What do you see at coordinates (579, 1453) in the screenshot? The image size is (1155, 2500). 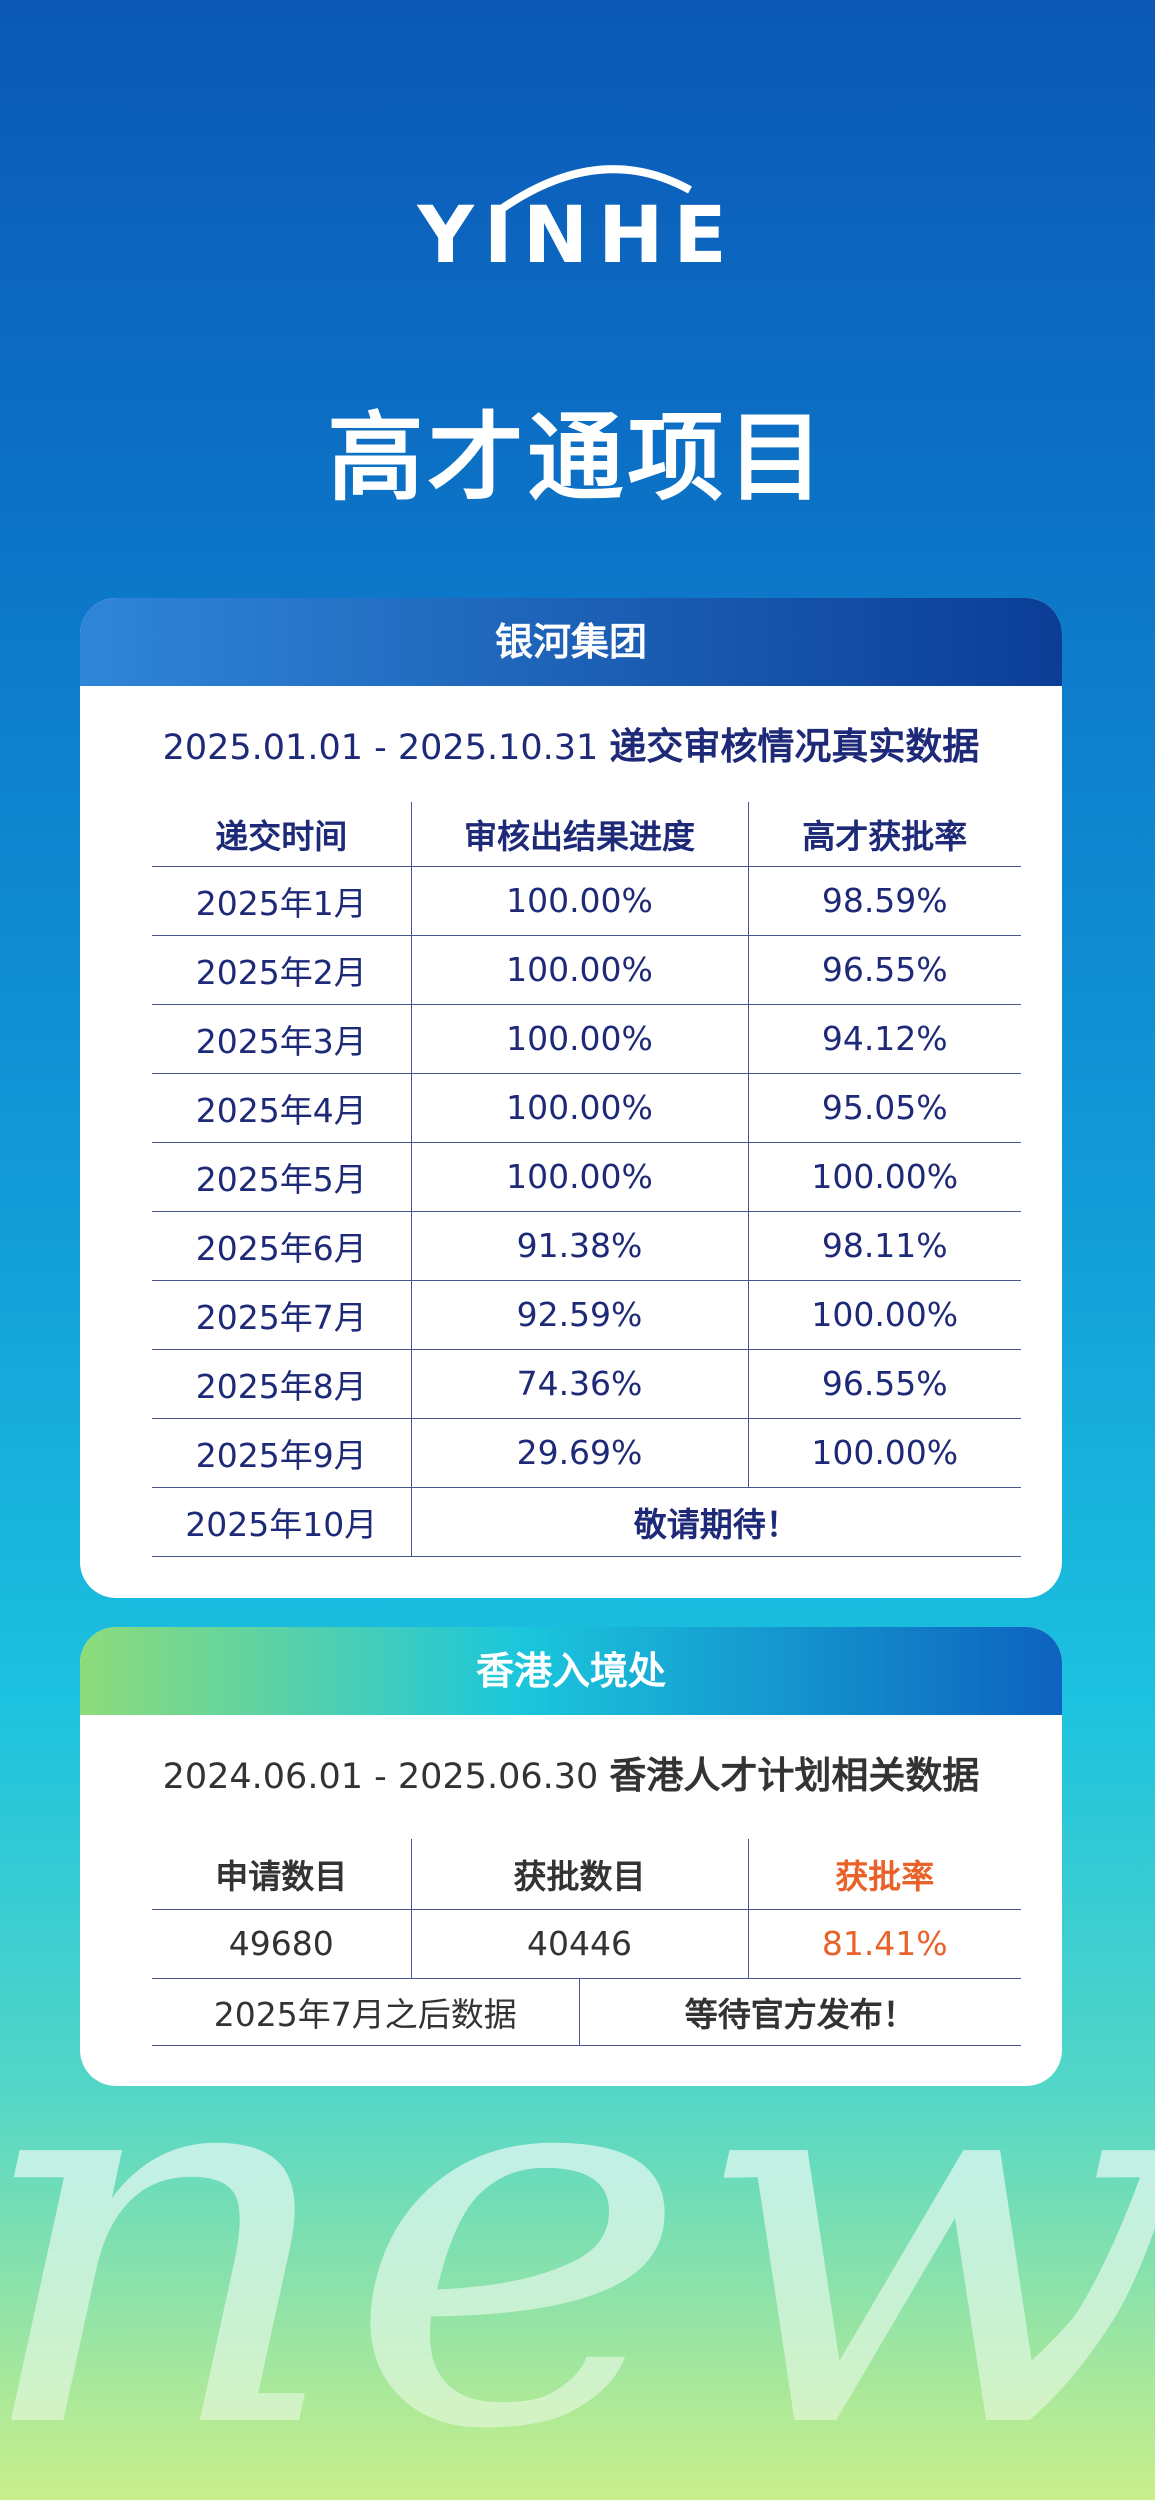 I see `table-cell: 29.69%` at bounding box center [579, 1453].